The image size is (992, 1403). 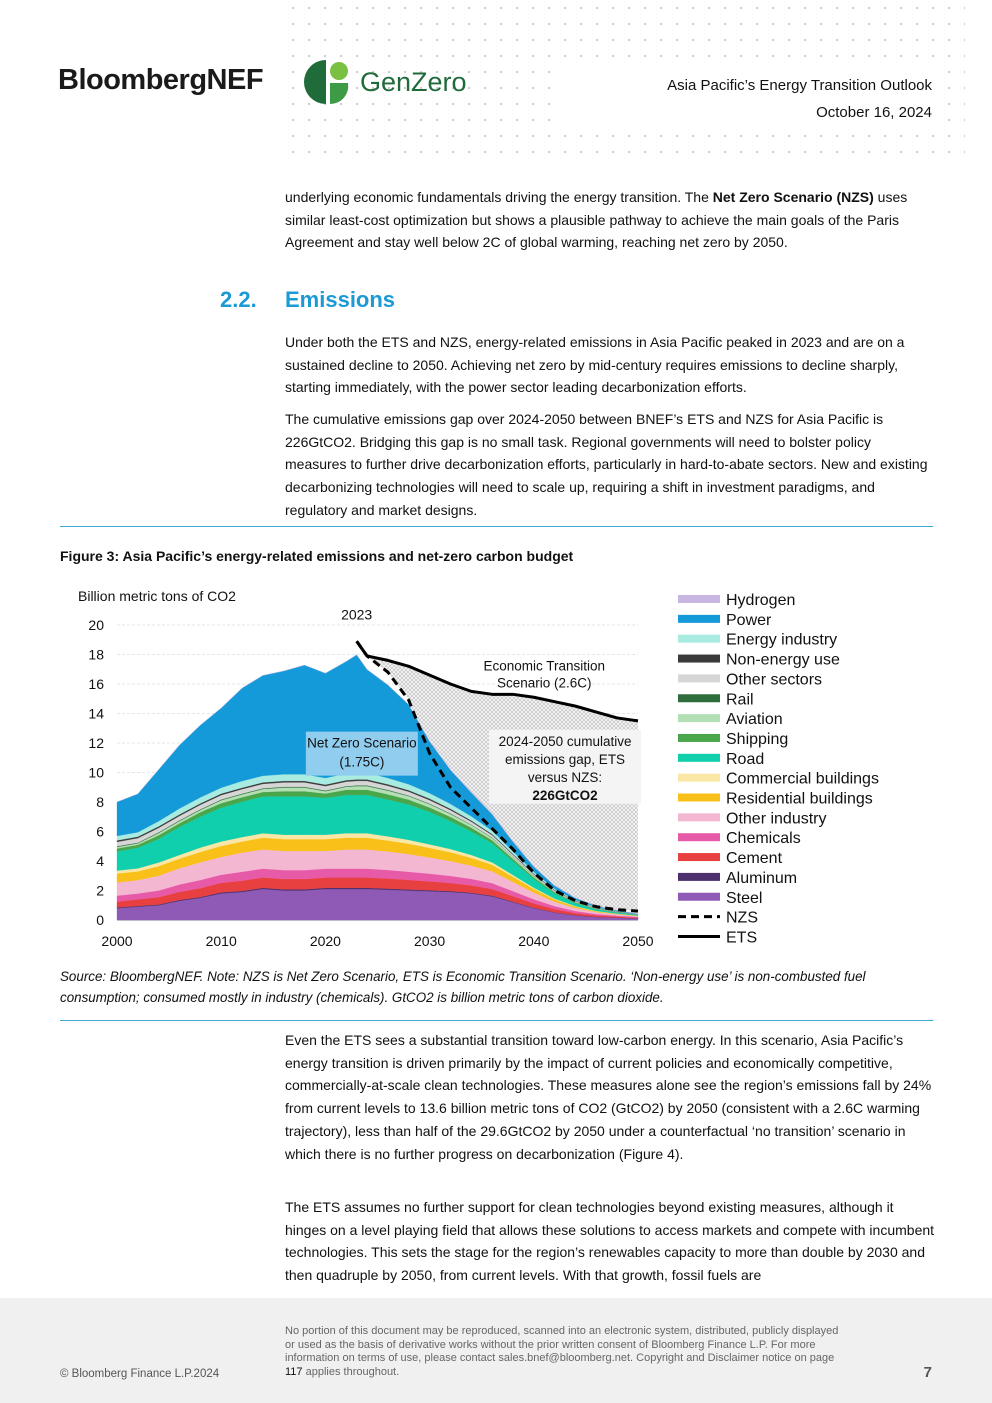 I want to click on legend-label: Power, so click(x=749, y=620).